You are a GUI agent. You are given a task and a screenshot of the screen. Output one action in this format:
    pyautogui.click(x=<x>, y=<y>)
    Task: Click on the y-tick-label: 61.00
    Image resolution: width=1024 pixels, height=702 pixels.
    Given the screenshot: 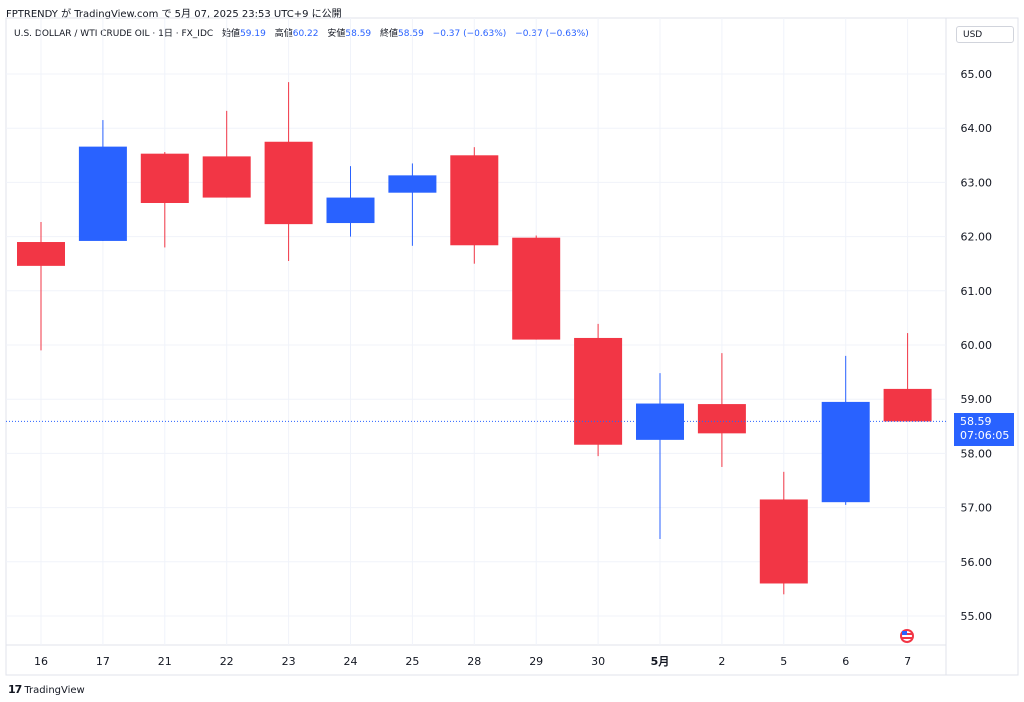 What is the action you would take?
    pyautogui.click(x=977, y=291)
    